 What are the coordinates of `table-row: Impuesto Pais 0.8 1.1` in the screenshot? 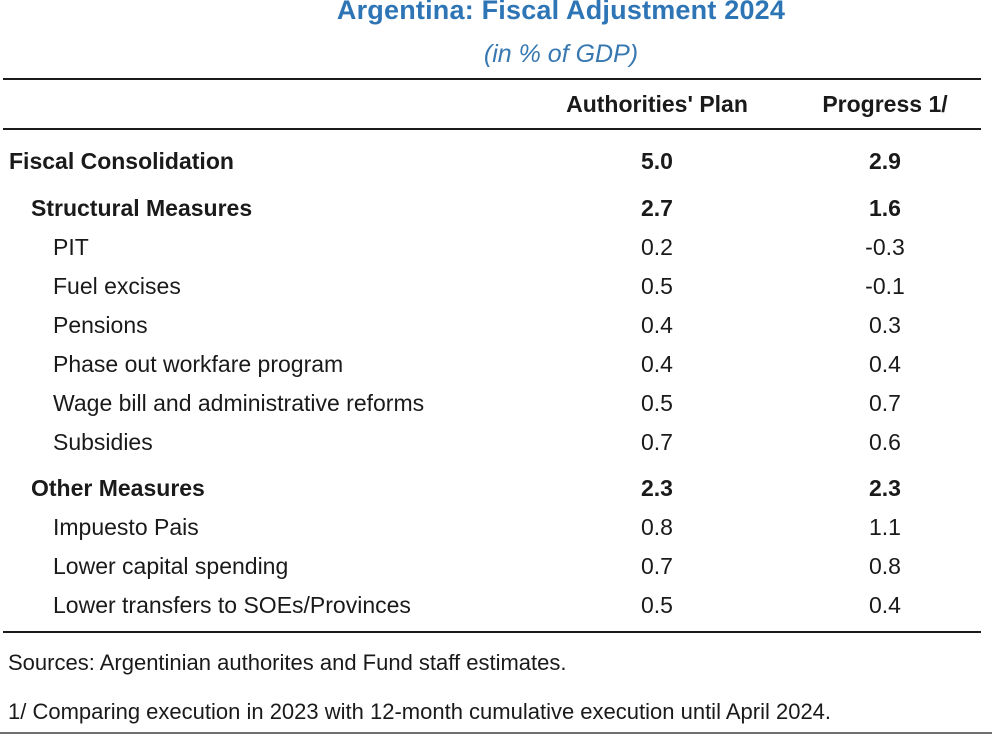 It's located at (492, 527).